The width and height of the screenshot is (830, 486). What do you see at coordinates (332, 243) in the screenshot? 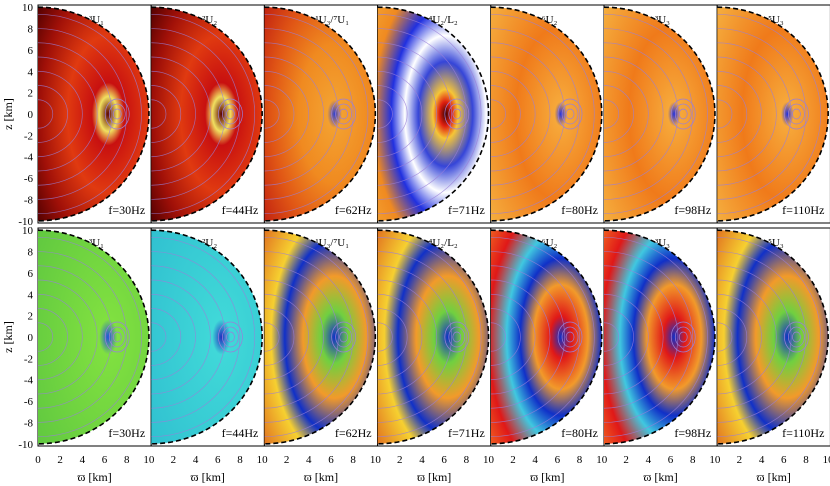
I see `mode-label: ¹U₃/⁷U₁` at bounding box center [332, 243].